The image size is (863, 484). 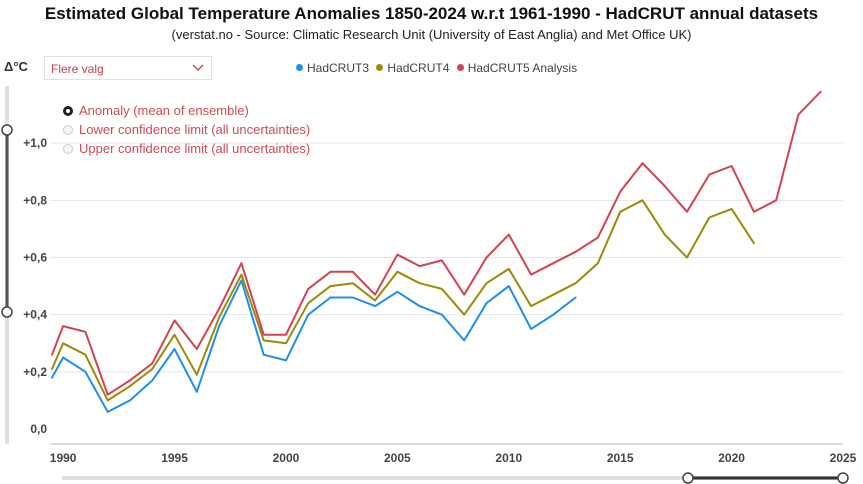 What do you see at coordinates (77, 69) in the screenshot?
I see `dropdown-value: Flere valg` at bounding box center [77, 69].